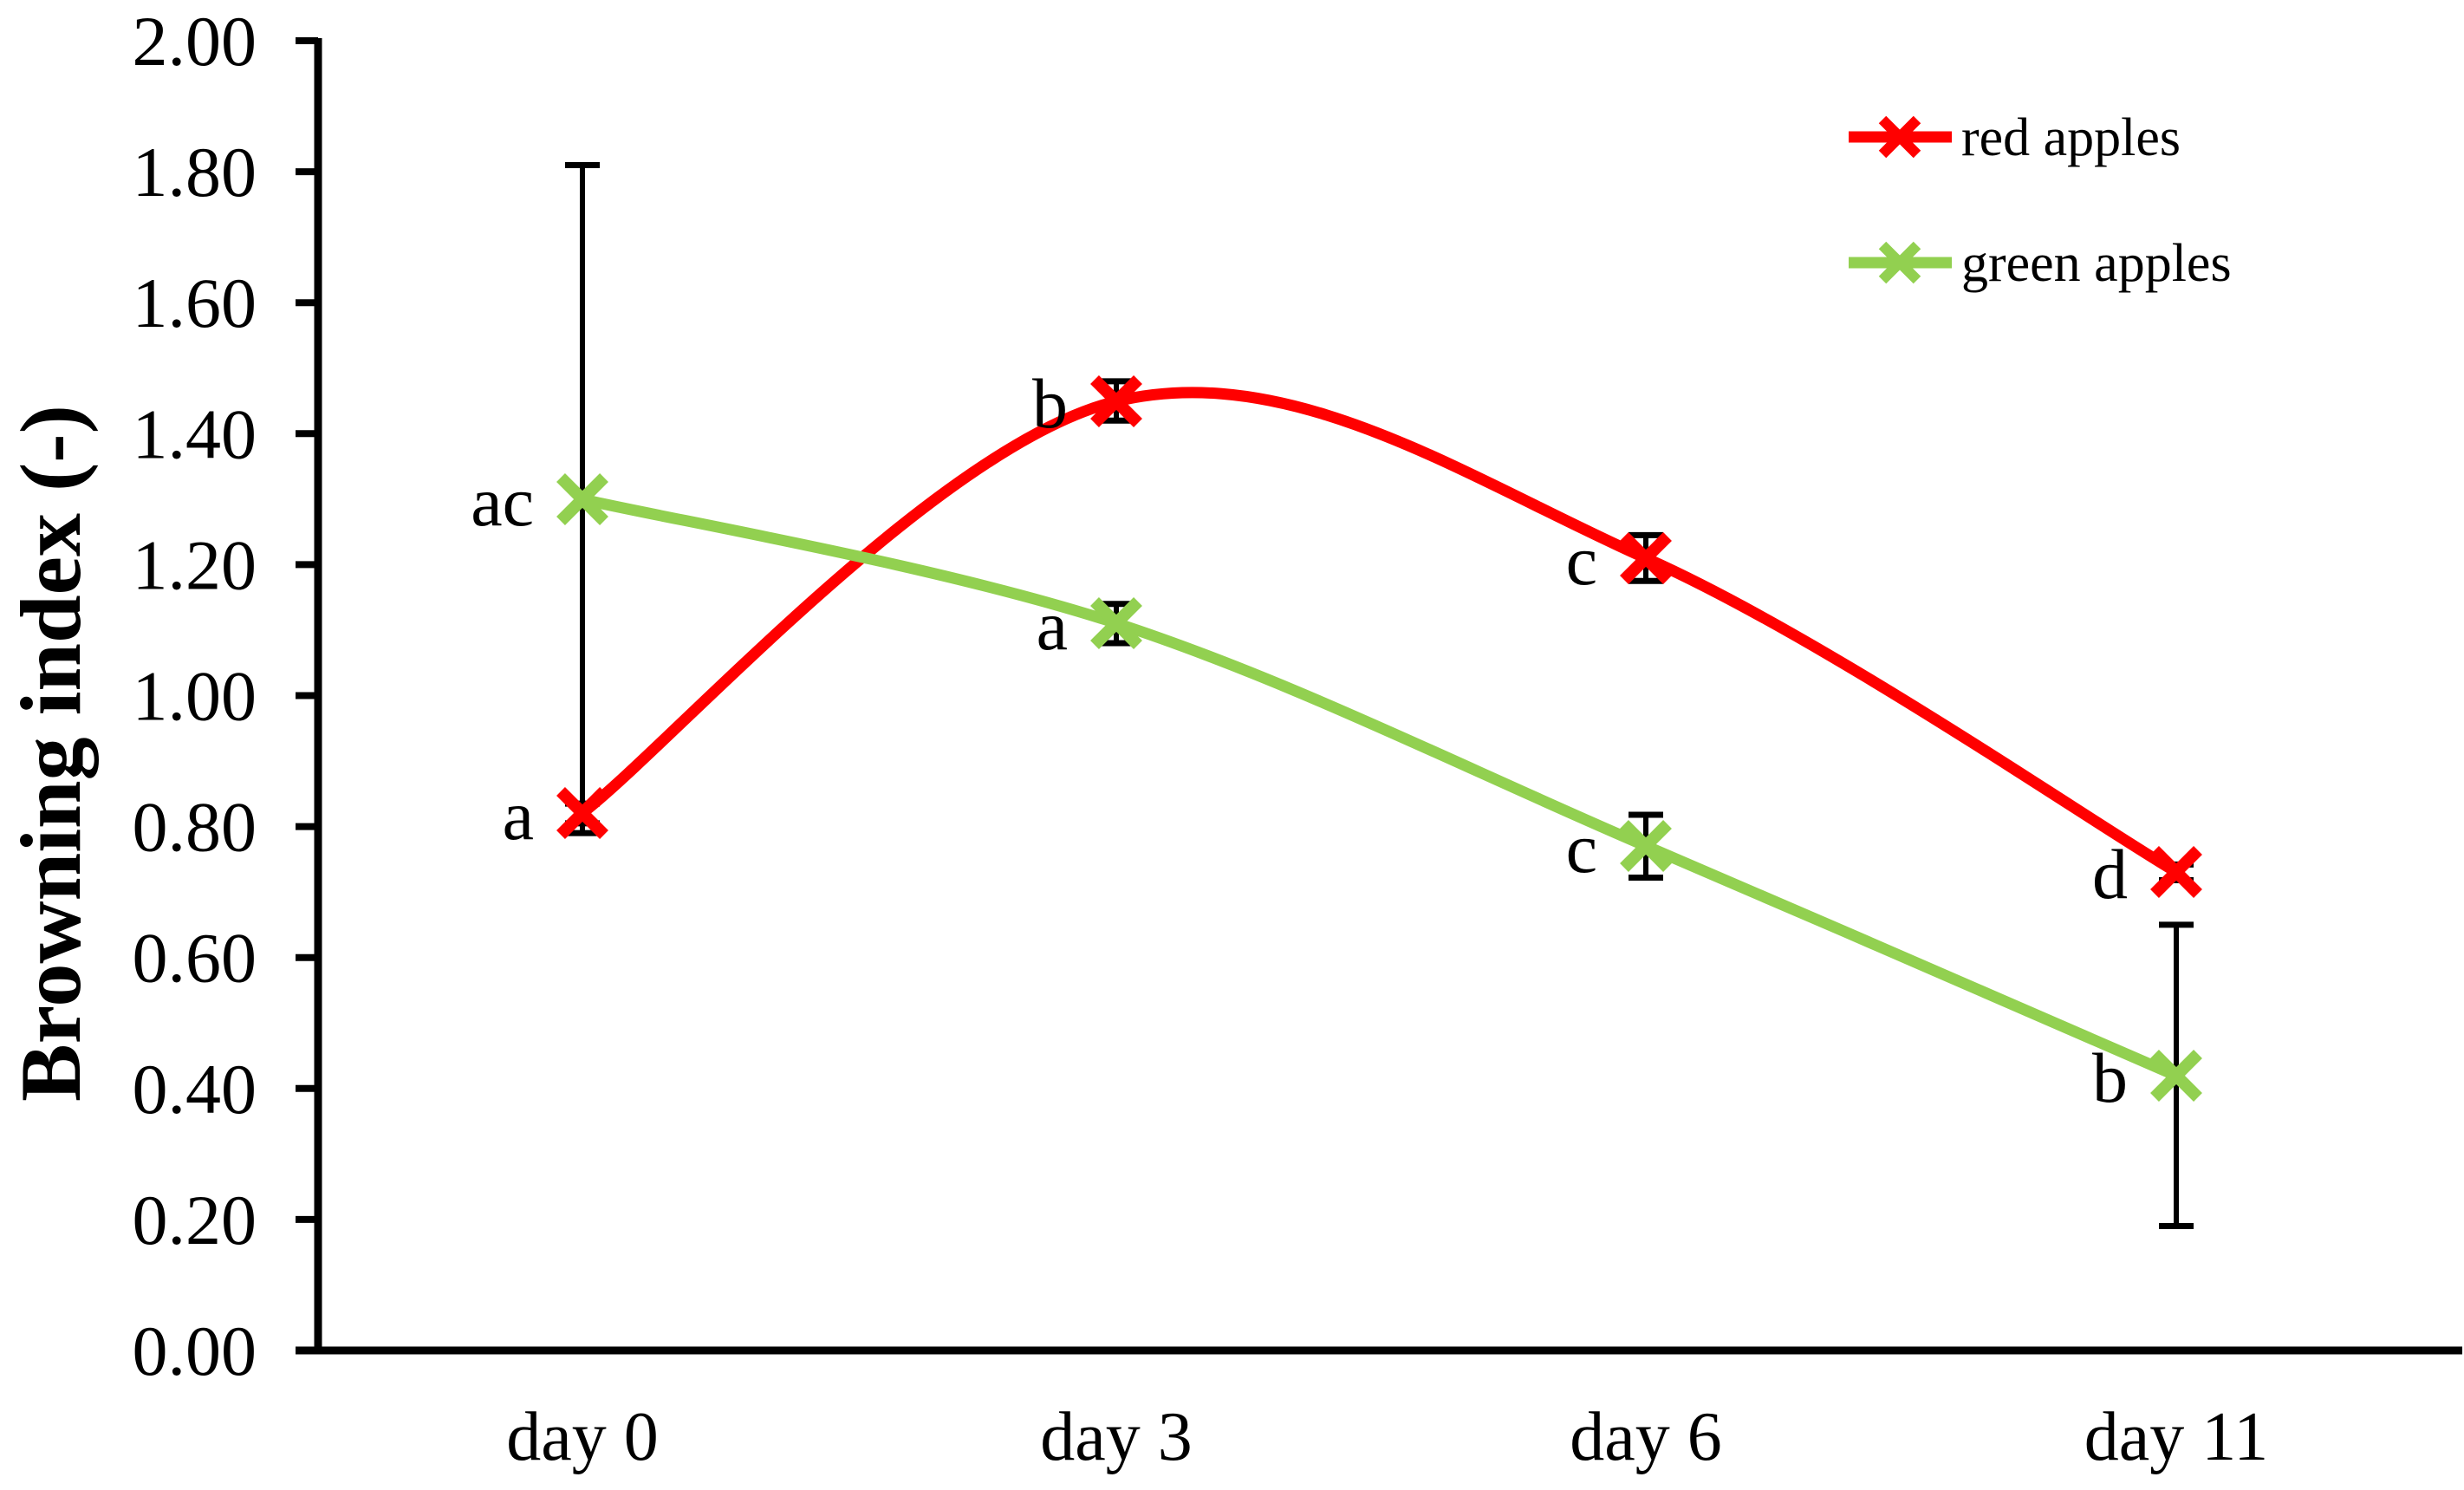 The width and height of the screenshot is (2464, 1490). I want to click on significance-letter: ac, so click(502, 501).